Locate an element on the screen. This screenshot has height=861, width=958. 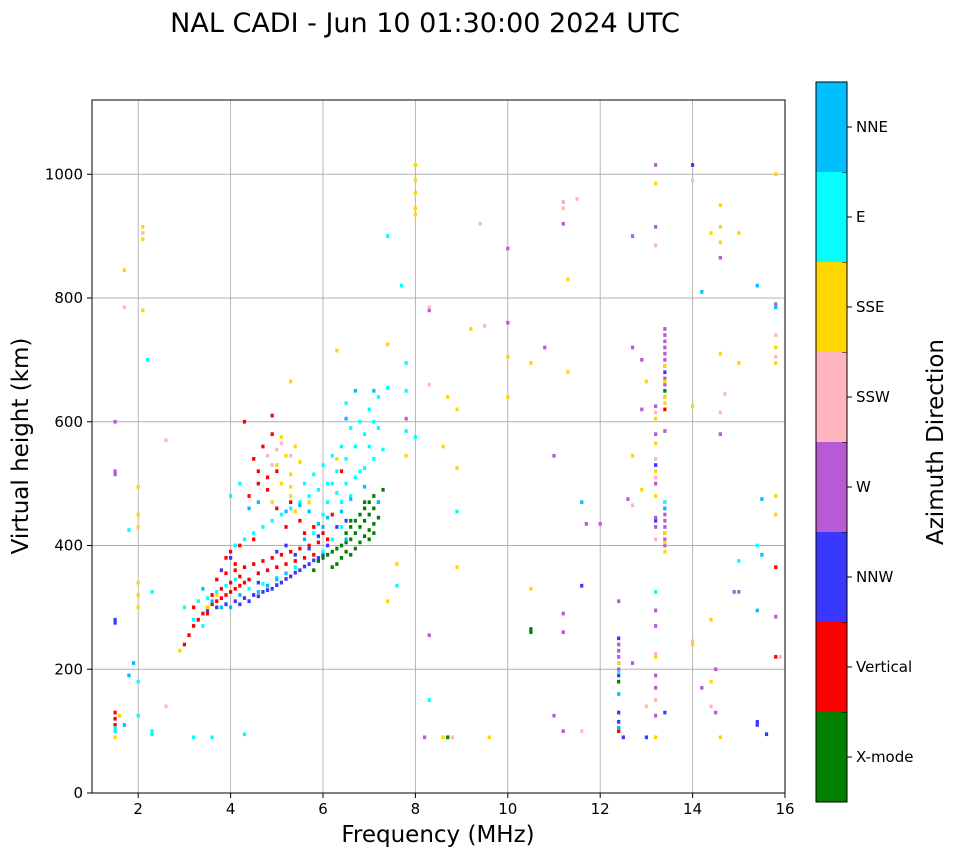
x-axis-ticks: 2 4 6 8 10 12 14 16 is located at coordinates (464, 805).